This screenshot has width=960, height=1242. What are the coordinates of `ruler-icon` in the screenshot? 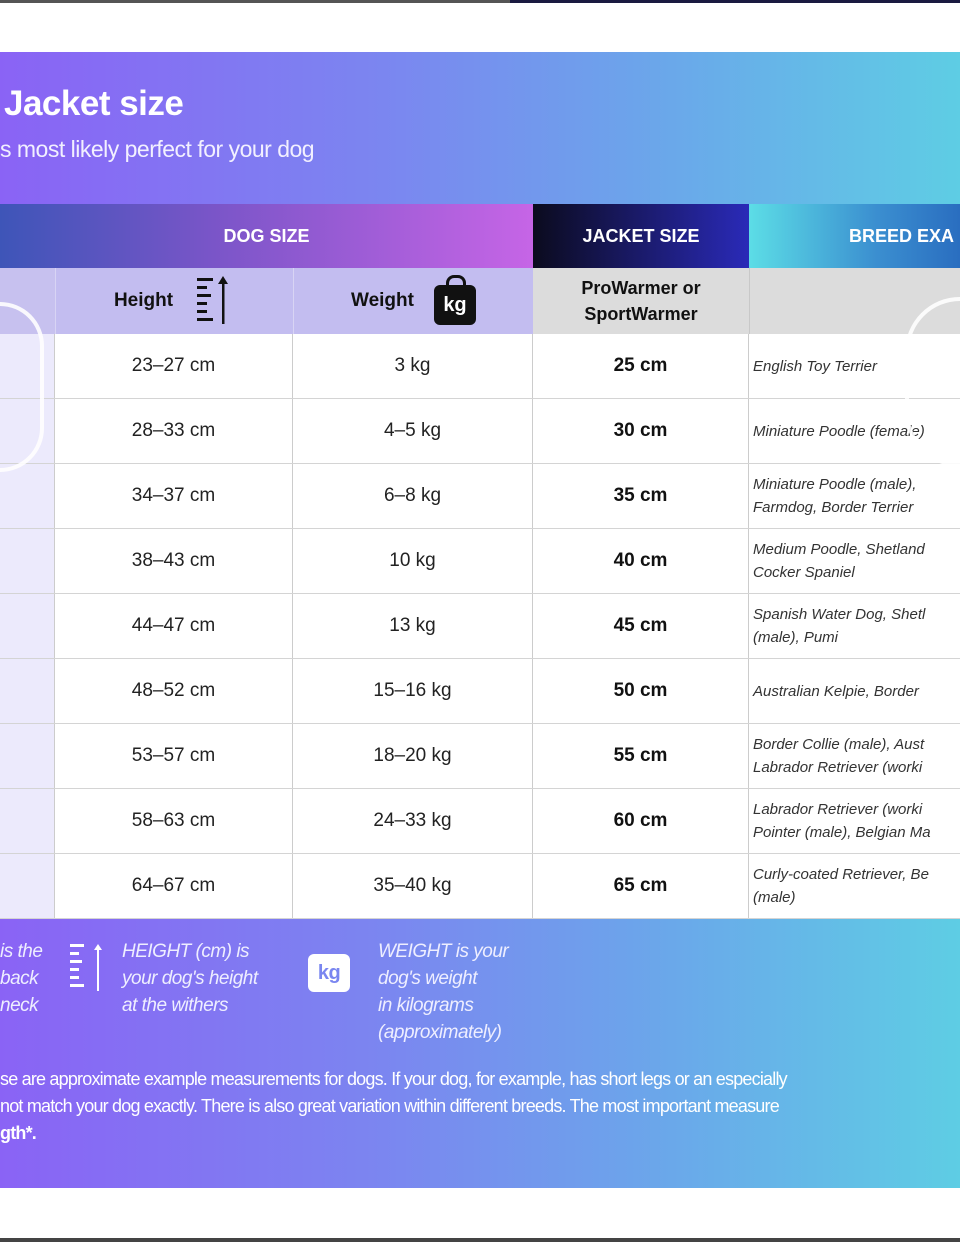 It's located at (213, 300).